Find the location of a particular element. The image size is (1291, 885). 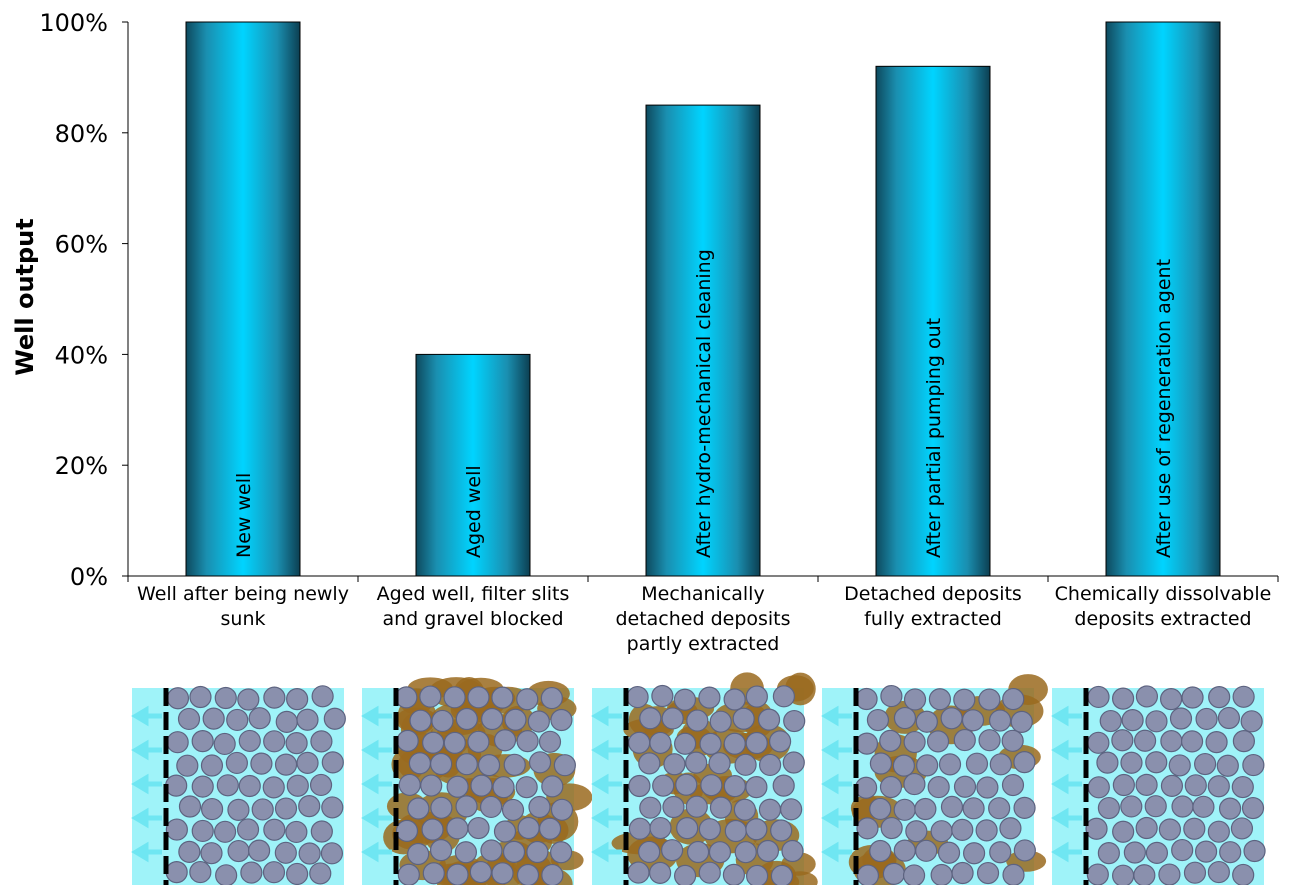

y-tick-label: 20% is located at coordinates (81, 466).